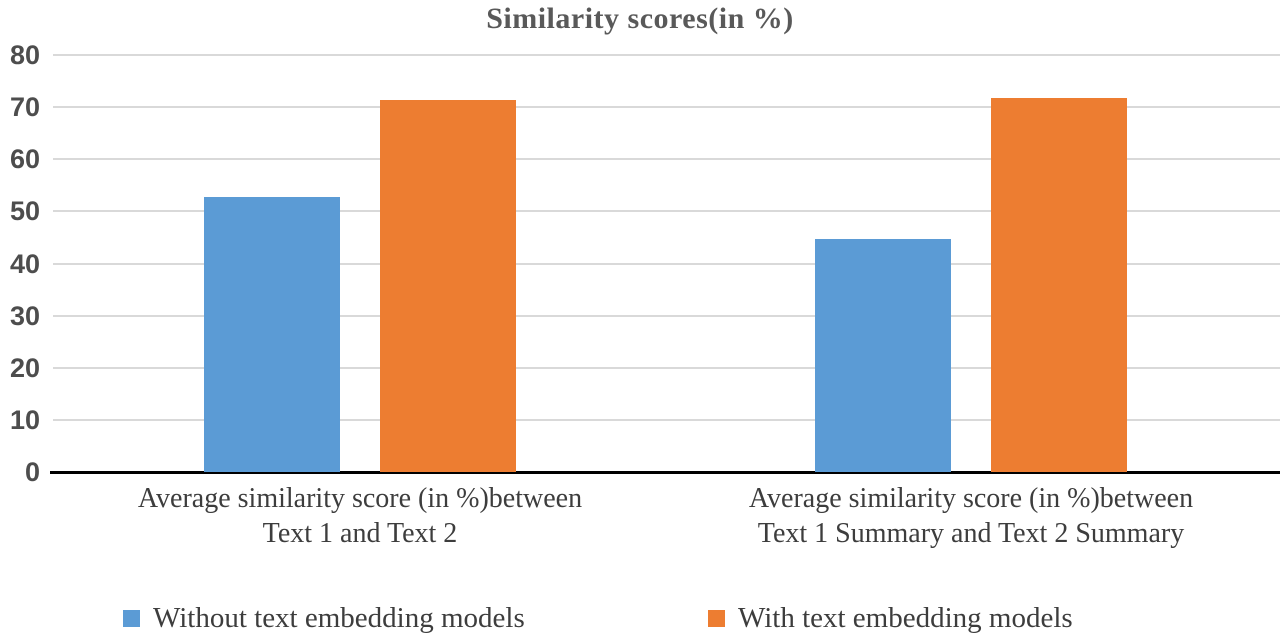  Describe the element at coordinates (883, 355) in the screenshot. I see `bar-series1-group2` at that location.